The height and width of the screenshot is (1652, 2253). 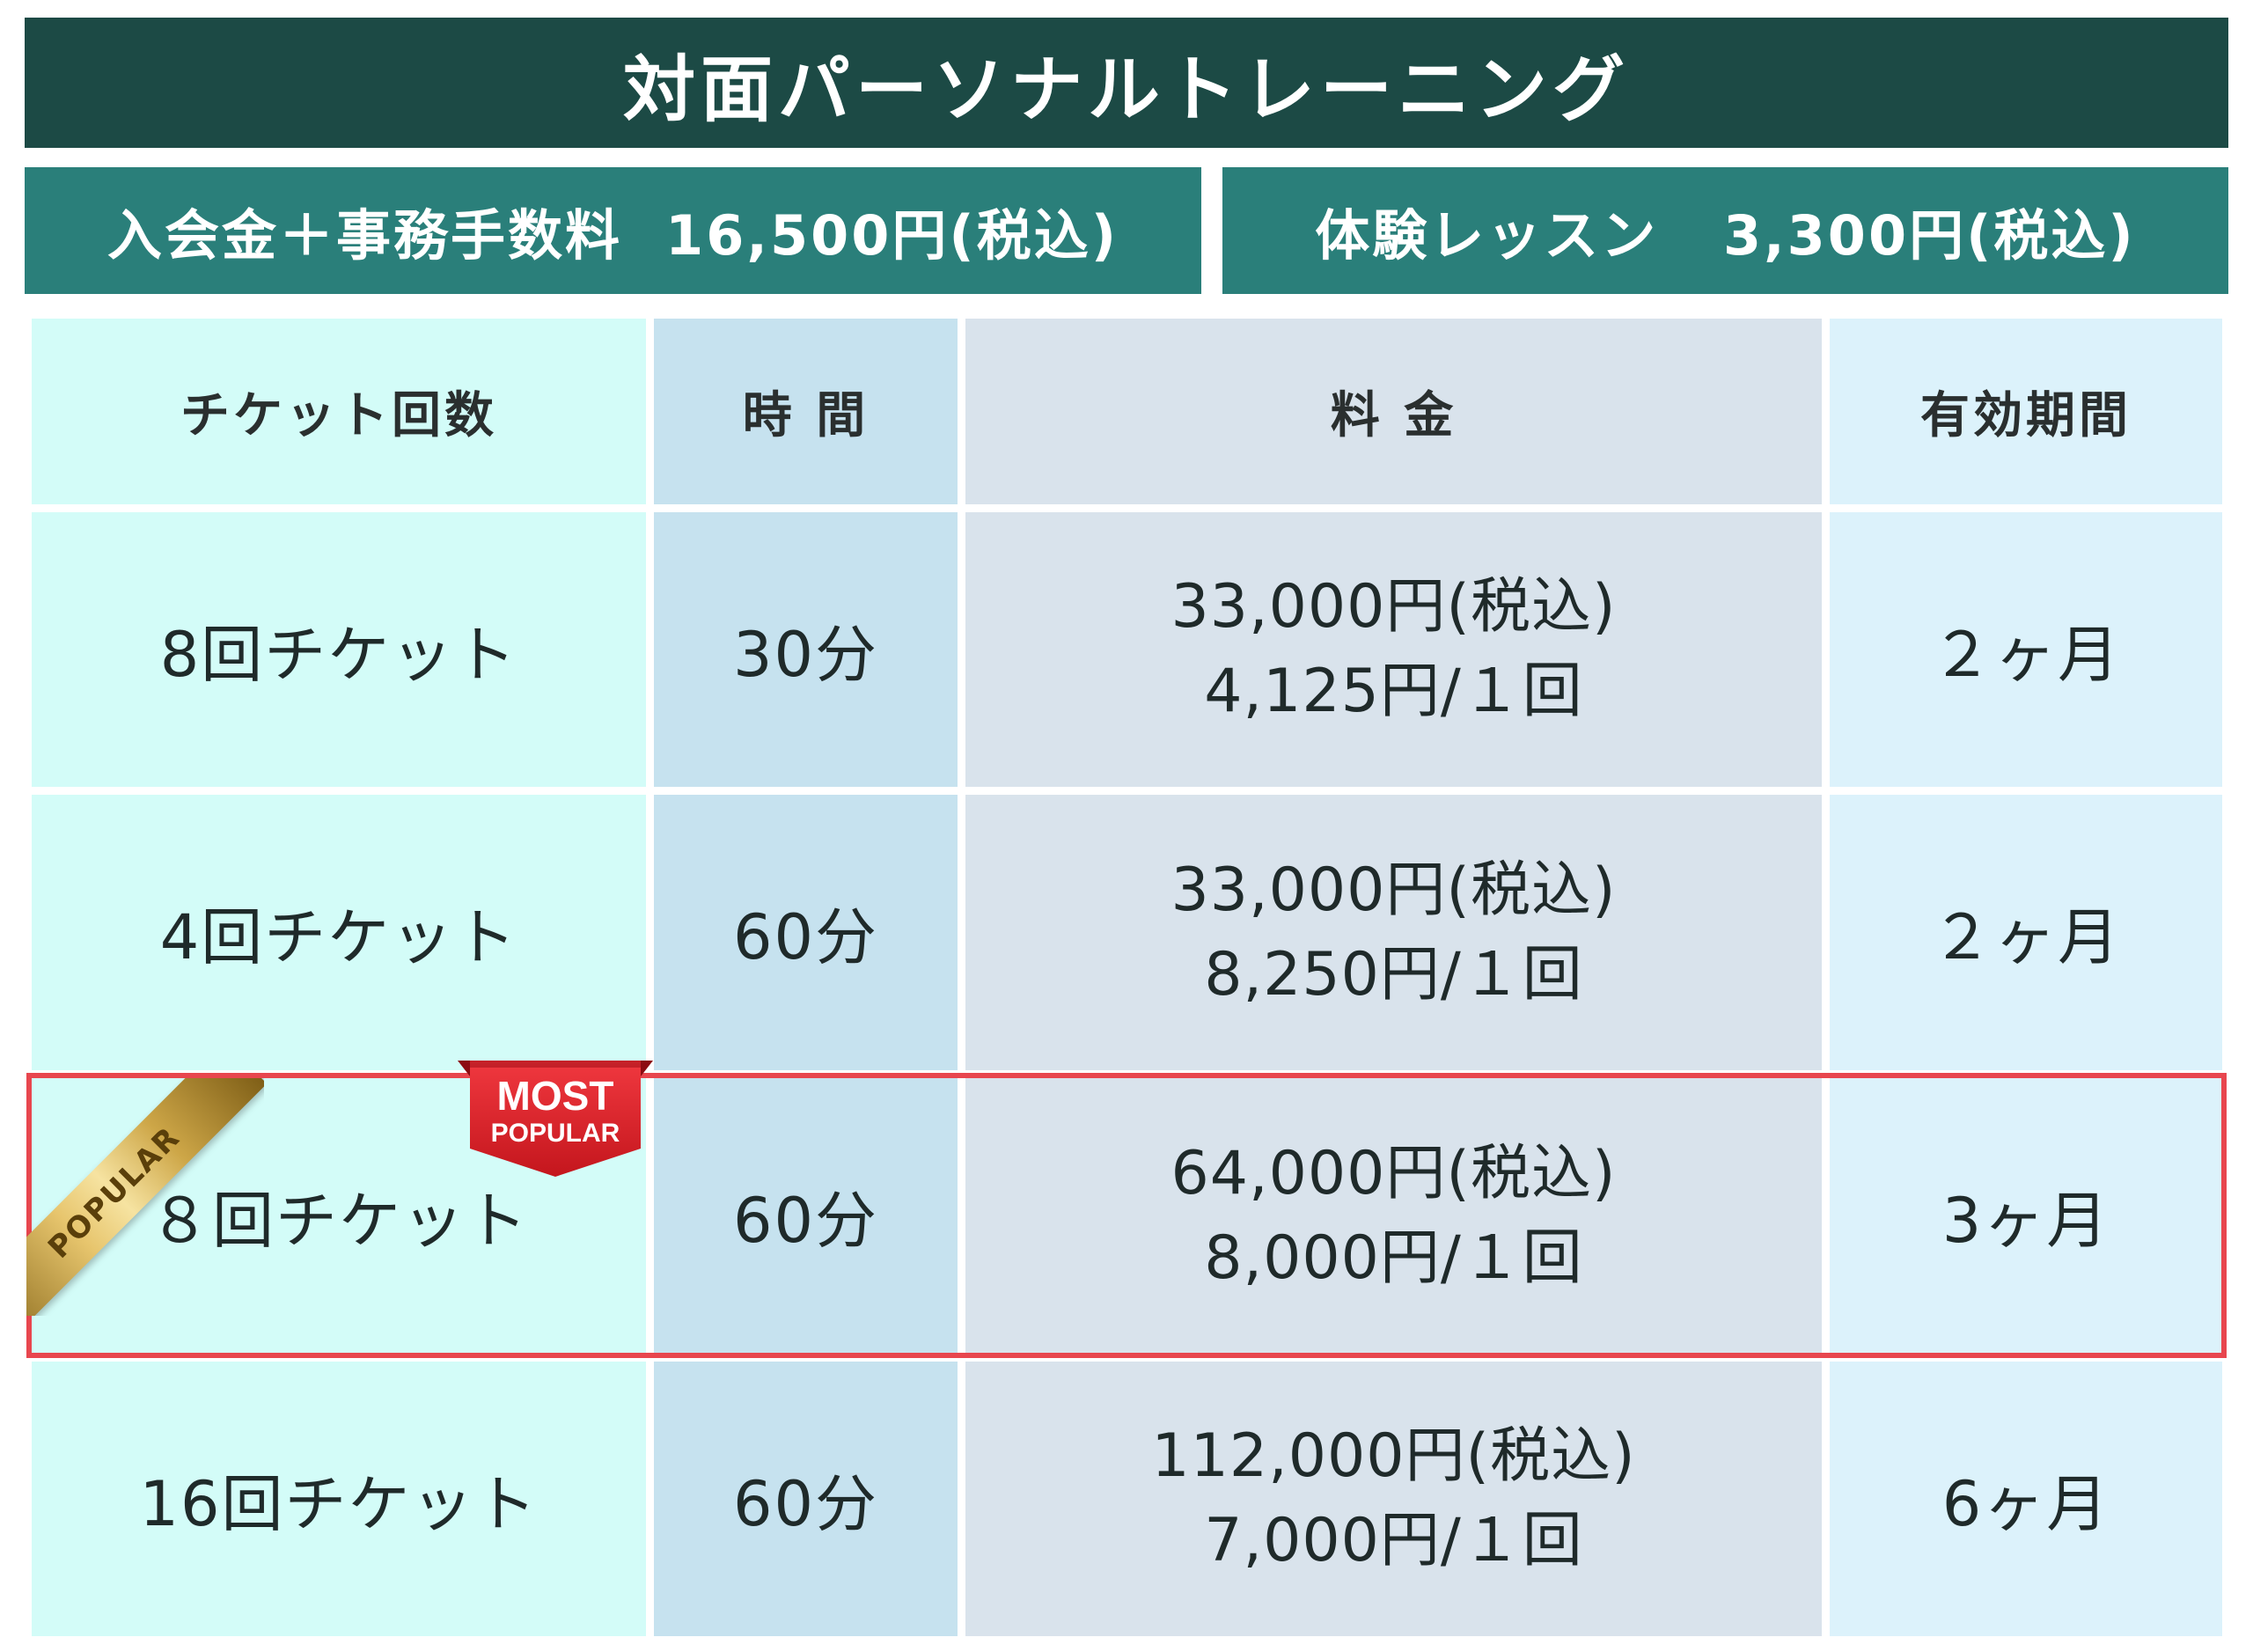 I want to click on total-price: 112,000円(税込), so click(x=1394, y=1456).